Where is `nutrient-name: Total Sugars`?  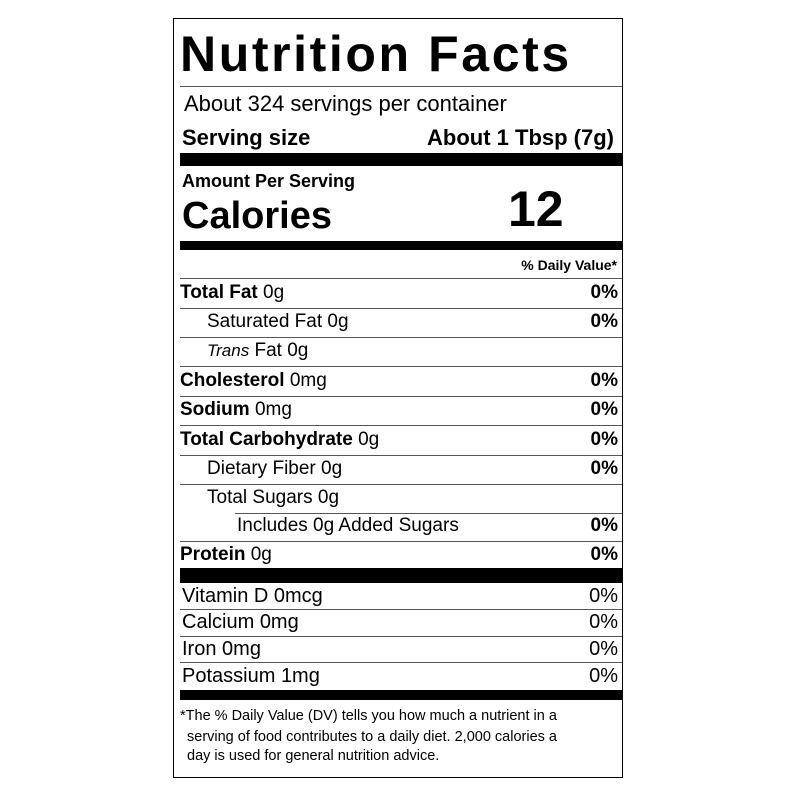 nutrient-name: Total Sugars is located at coordinates (260, 497).